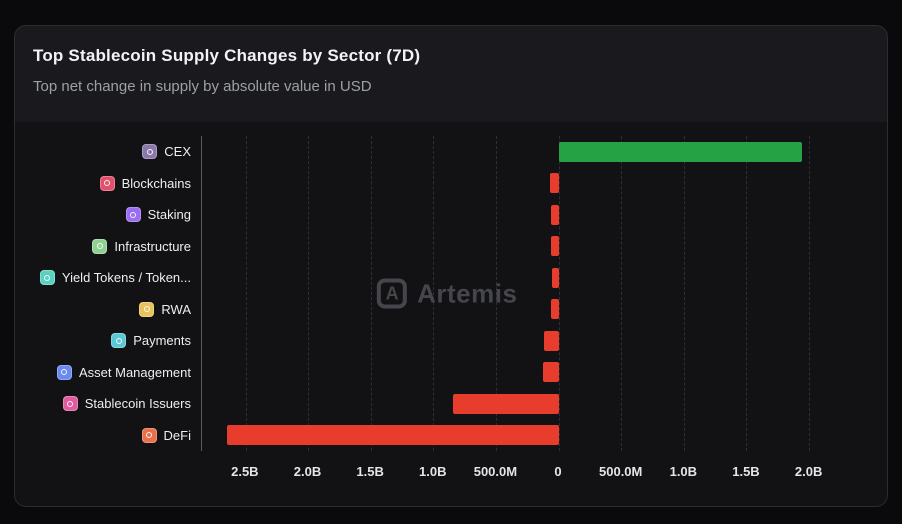 The height and width of the screenshot is (524, 902). Describe the element at coordinates (555, 246) in the screenshot. I see `bar-infrastructure` at that location.